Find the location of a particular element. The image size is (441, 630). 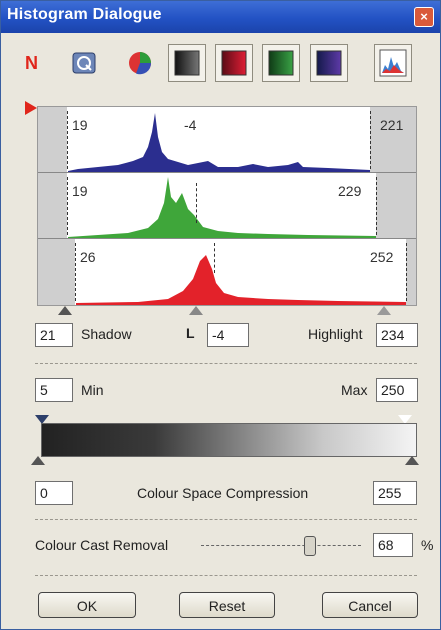

blue-channel-button is located at coordinates (329, 63).